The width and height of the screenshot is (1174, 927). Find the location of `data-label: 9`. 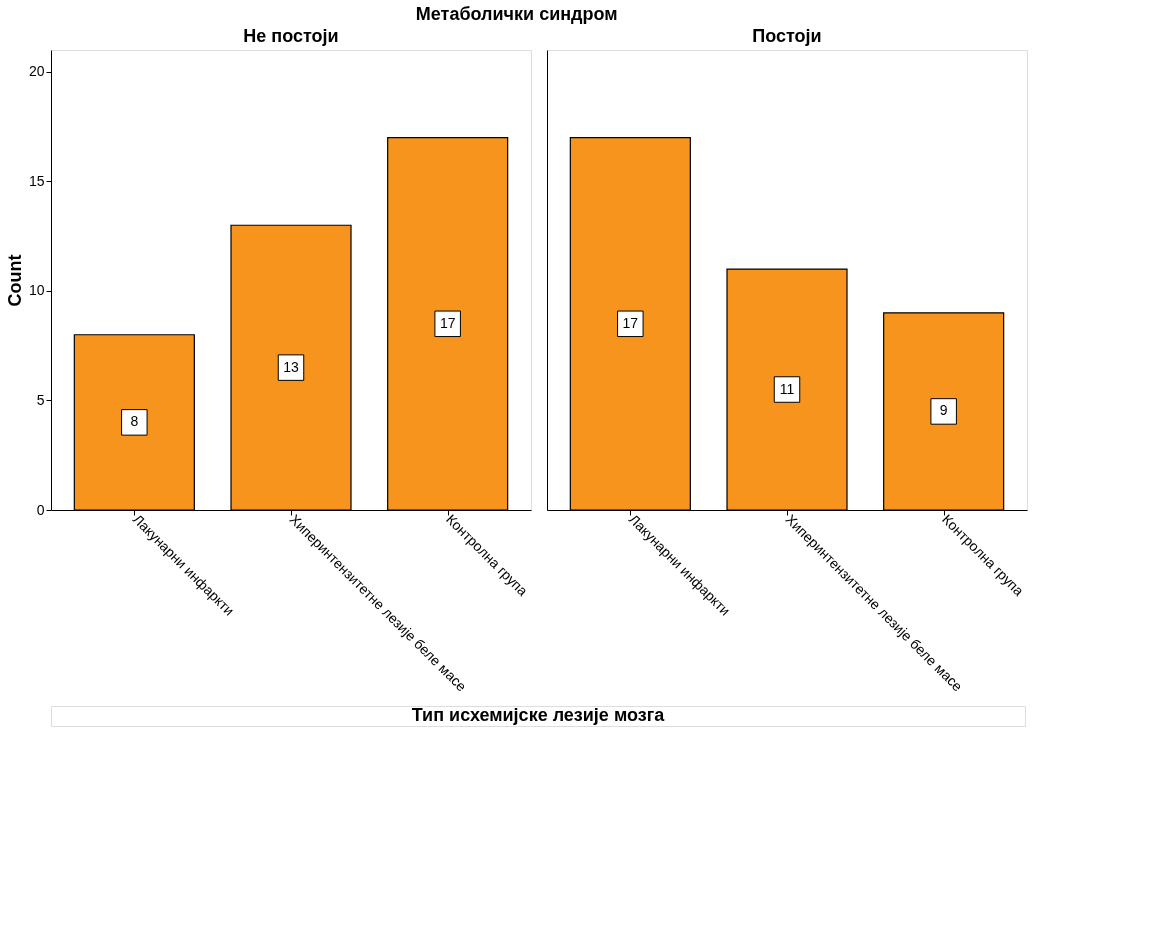

data-label: 9 is located at coordinates (943, 410).